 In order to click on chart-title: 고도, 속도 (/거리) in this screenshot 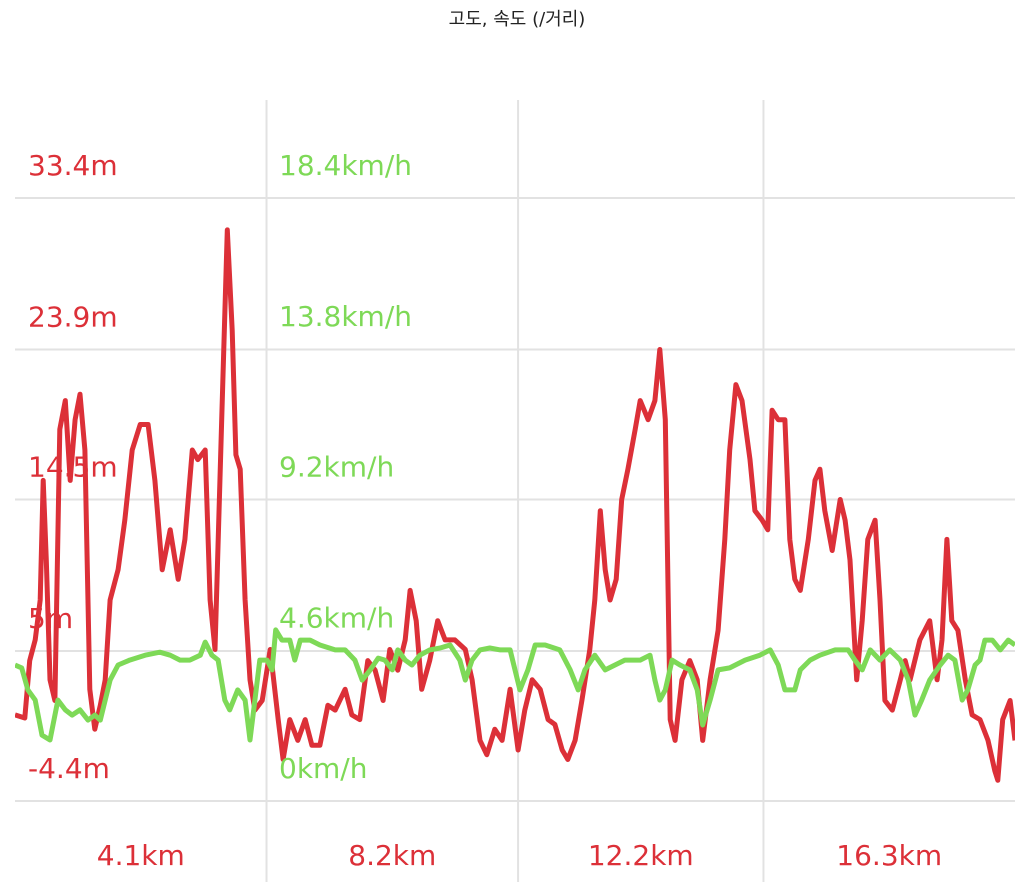, I will do `click(517, 19)`.